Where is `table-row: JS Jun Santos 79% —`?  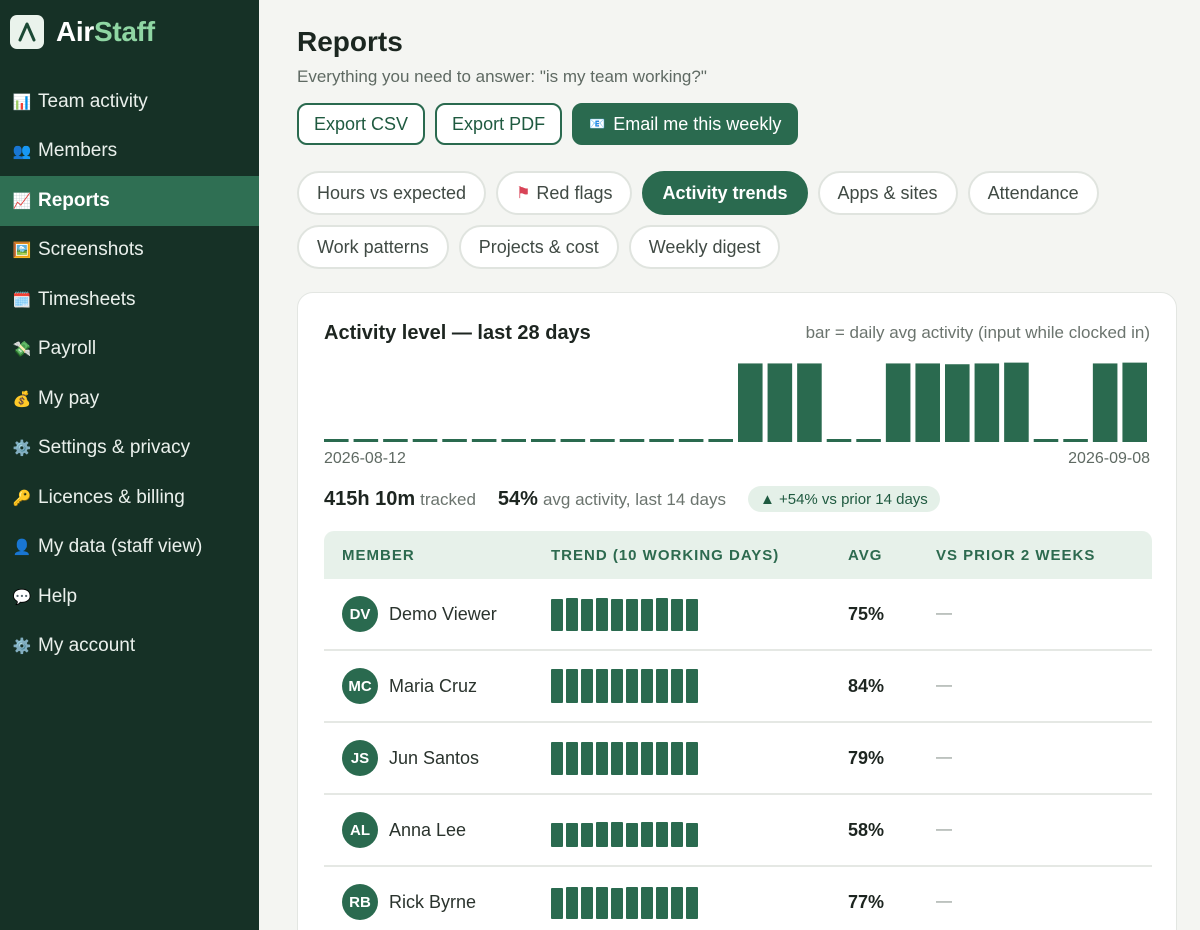
table-row: JS Jun Santos 79% — is located at coordinates (738, 759).